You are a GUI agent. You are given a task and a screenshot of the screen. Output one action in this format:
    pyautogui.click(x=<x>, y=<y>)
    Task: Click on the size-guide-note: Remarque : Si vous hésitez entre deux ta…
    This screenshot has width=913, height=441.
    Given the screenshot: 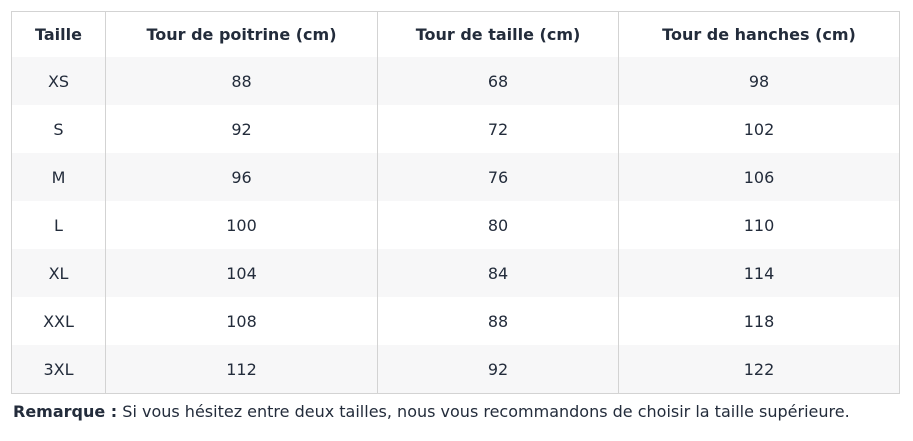 What is the action you would take?
    pyautogui.click(x=463, y=412)
    